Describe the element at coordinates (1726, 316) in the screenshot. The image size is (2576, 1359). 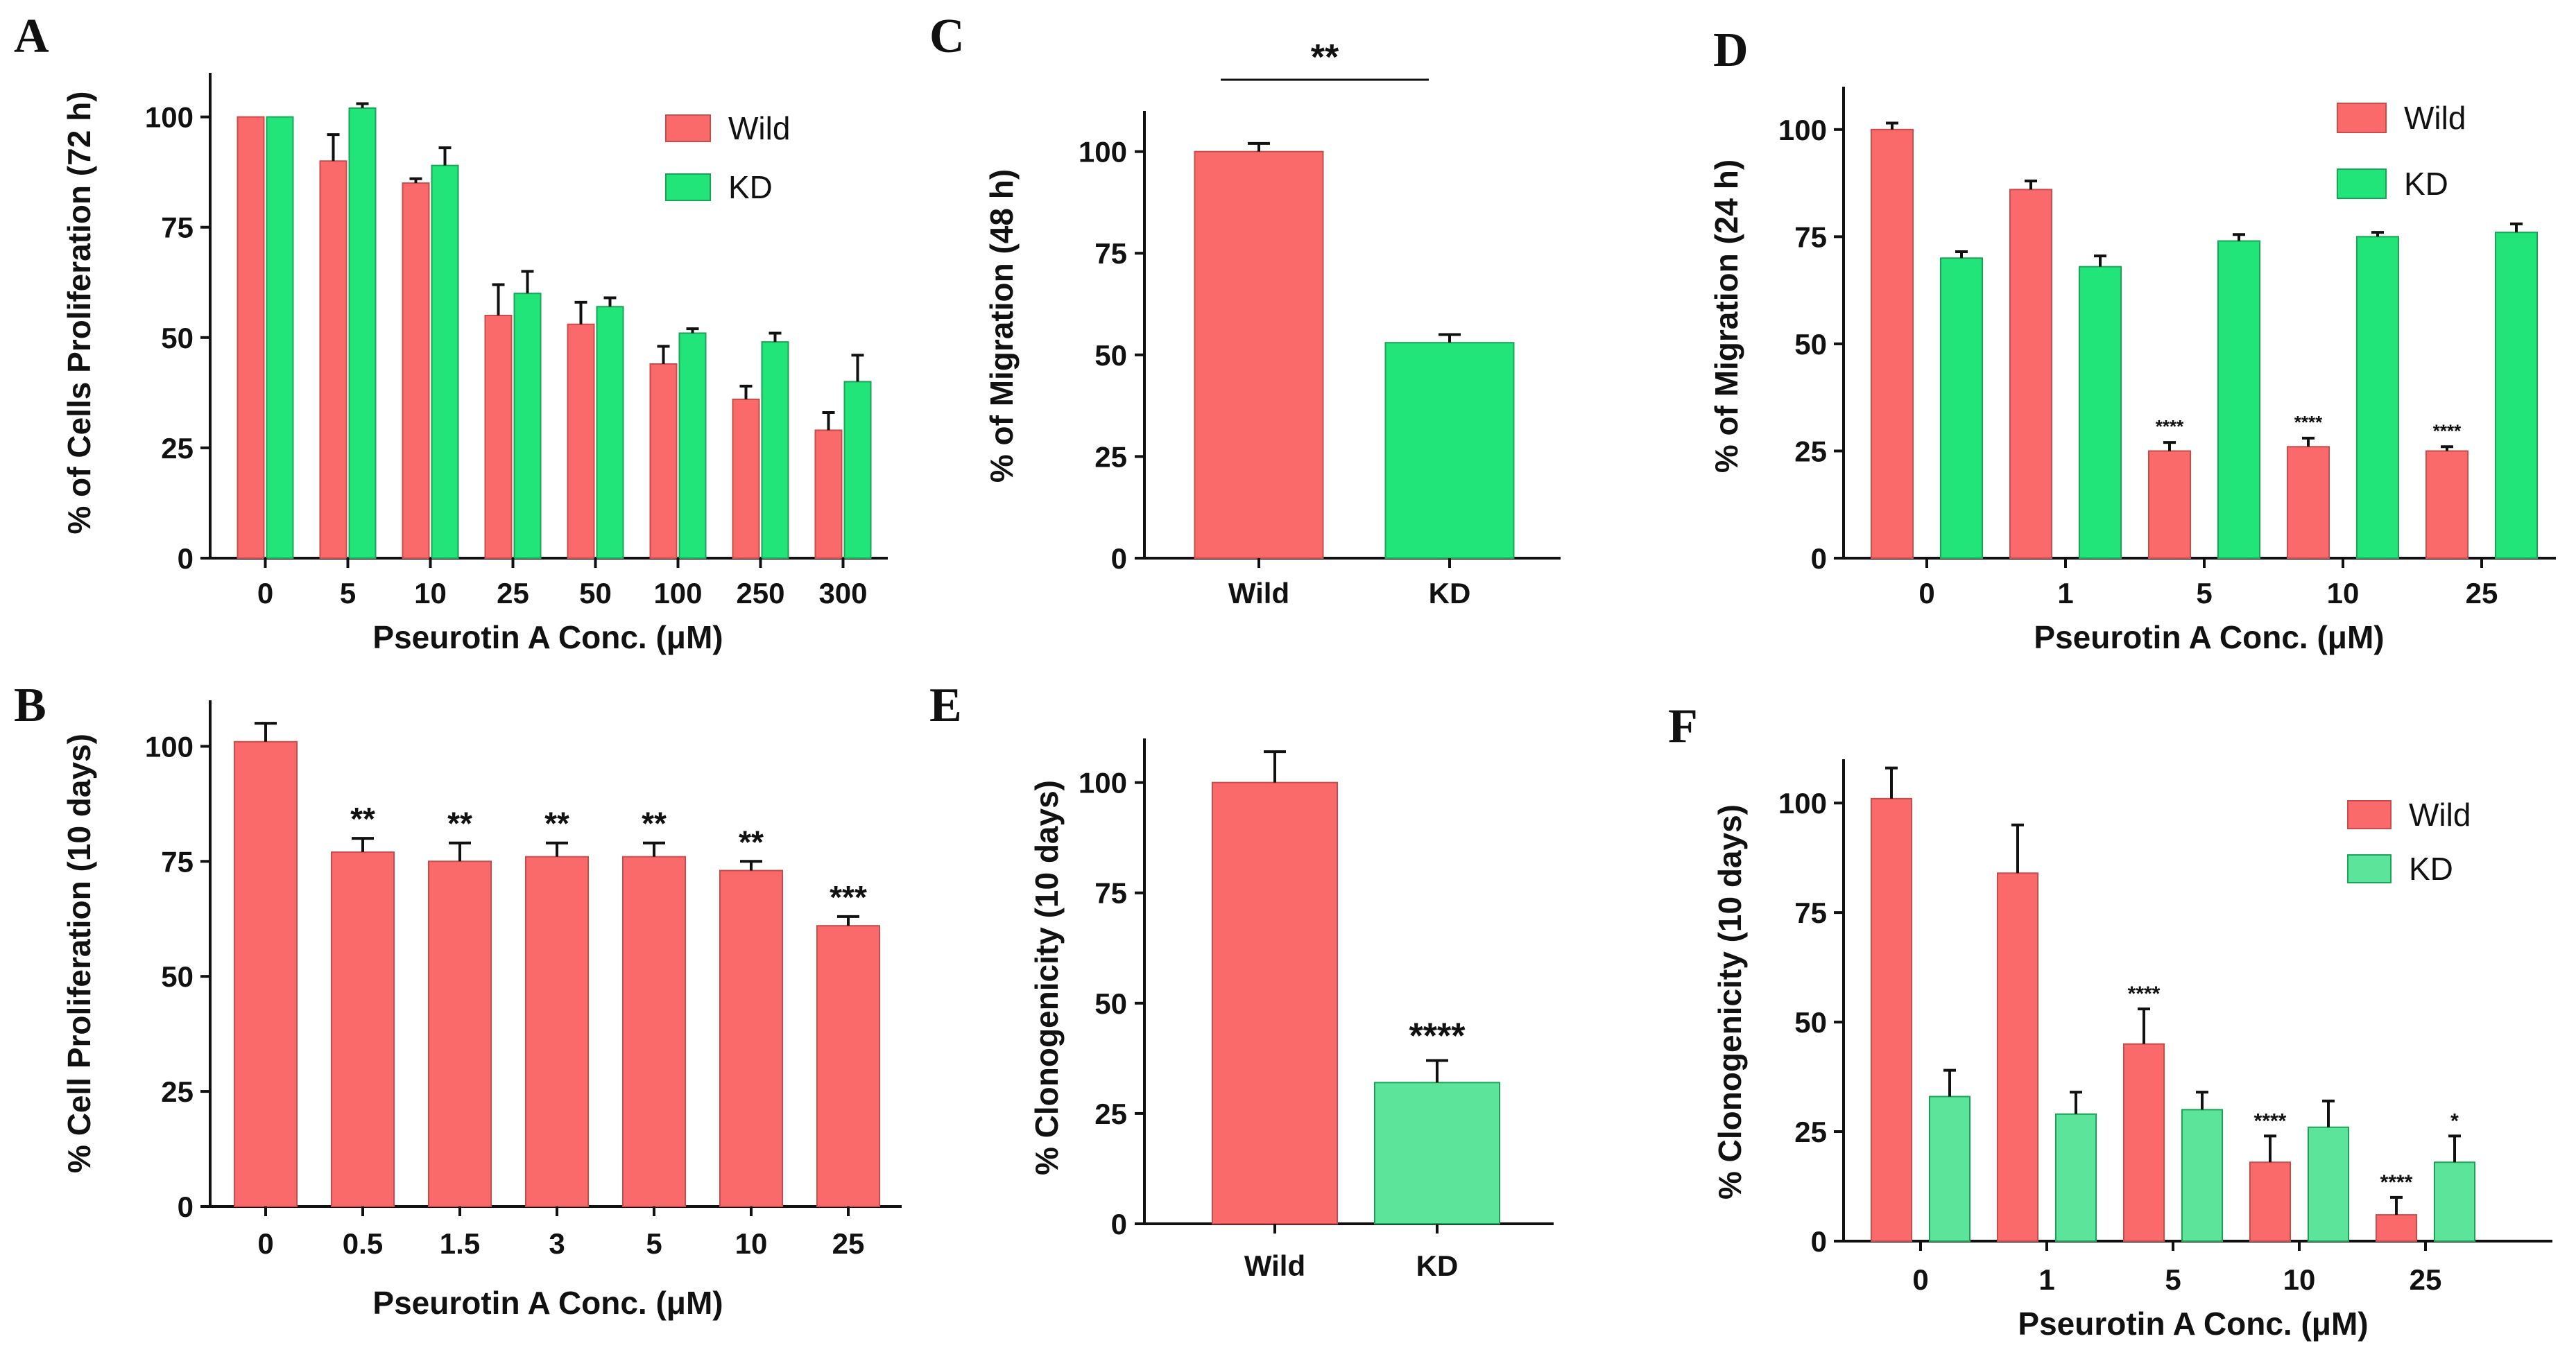
I see `y-axis-label: % of Migration (24 h)` at that location.